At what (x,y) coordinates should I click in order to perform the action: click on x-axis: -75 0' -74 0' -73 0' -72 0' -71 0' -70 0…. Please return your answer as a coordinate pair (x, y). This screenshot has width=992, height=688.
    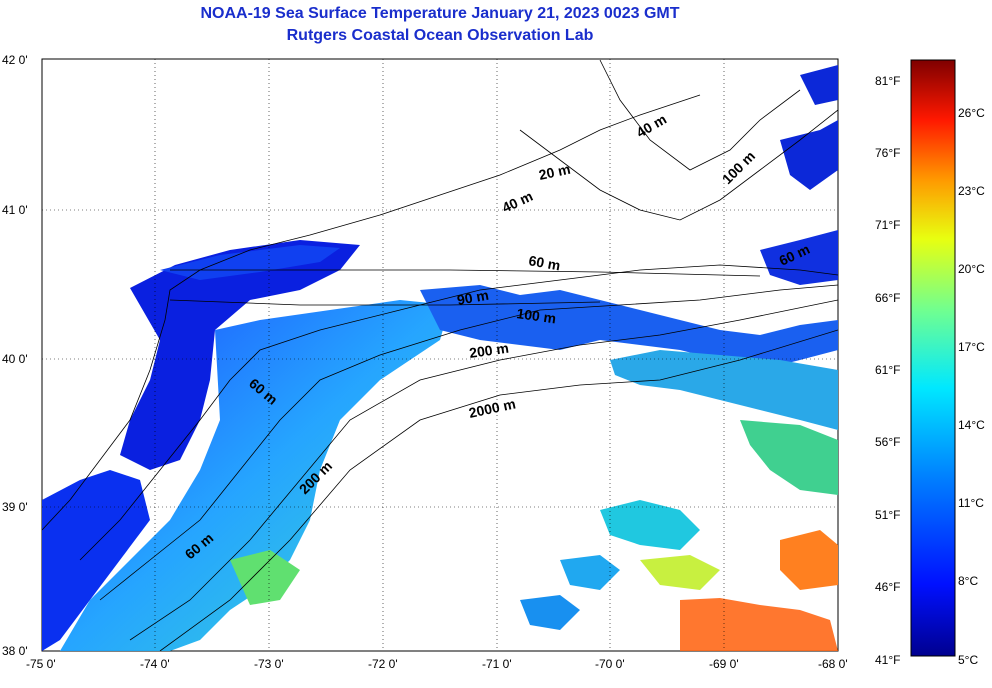
    Looking at the image, I should click on (437, 664).